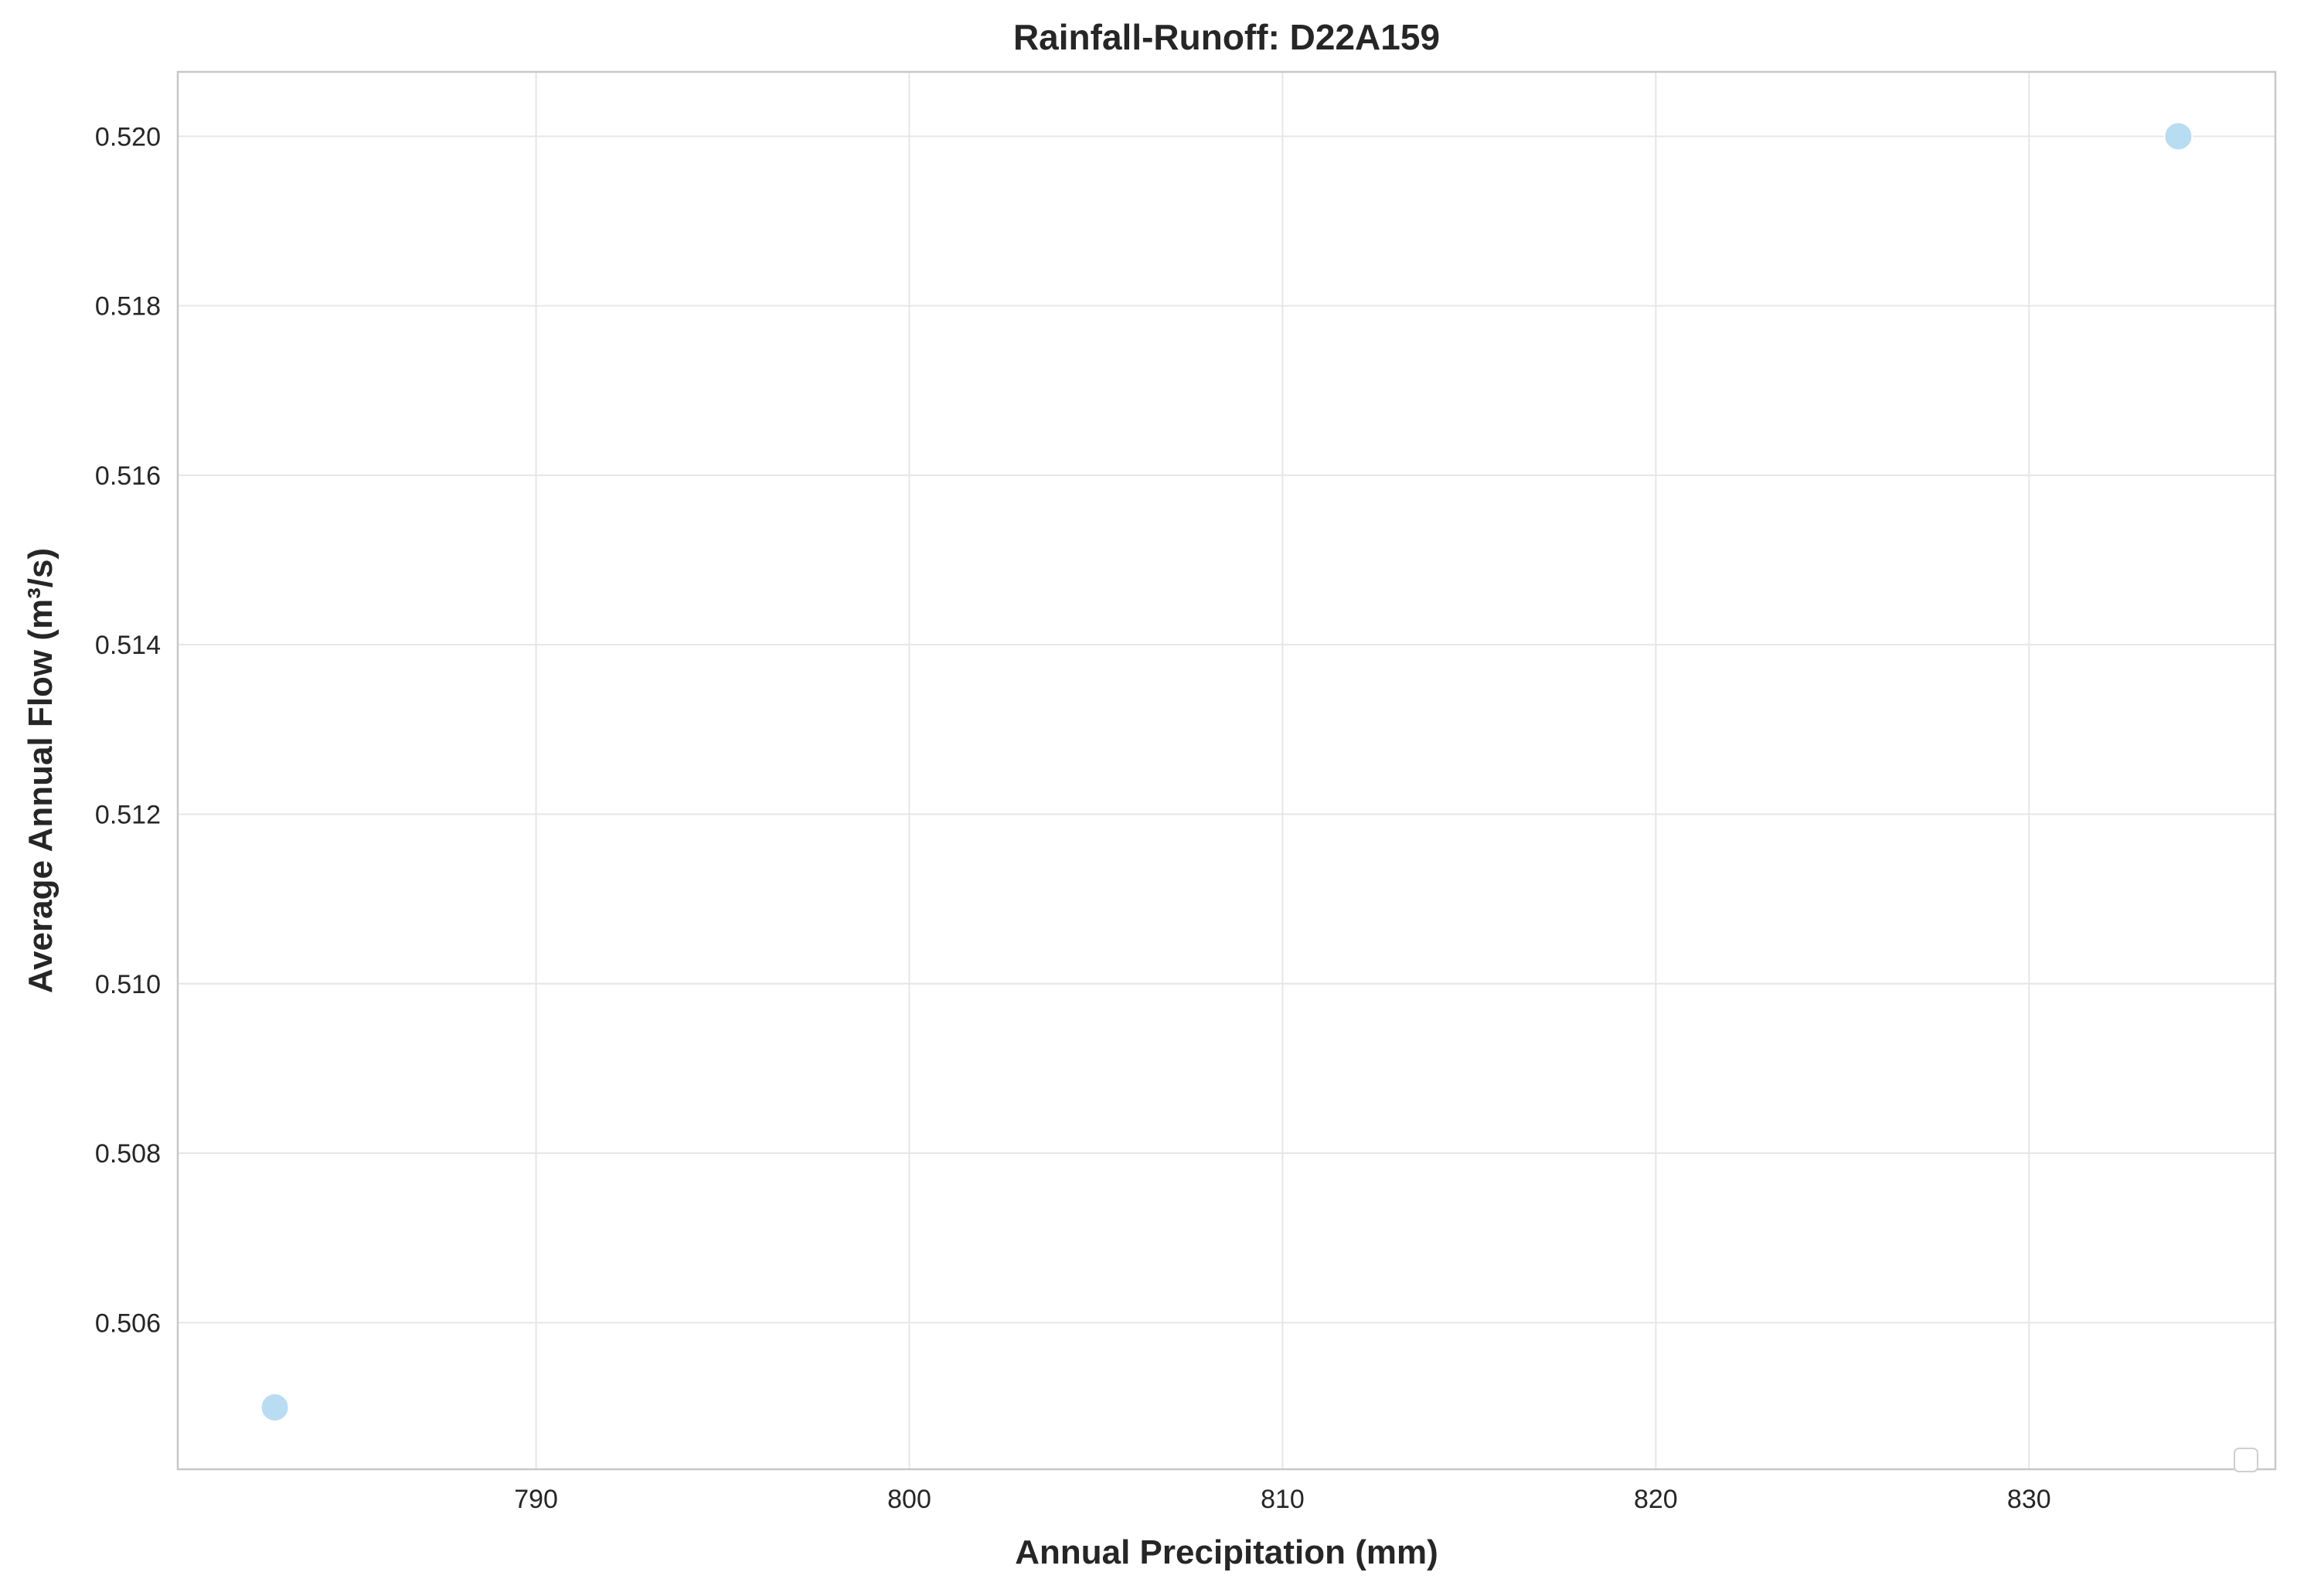  I want to click on y-tick-label: 0.506, so click(128, 1323).